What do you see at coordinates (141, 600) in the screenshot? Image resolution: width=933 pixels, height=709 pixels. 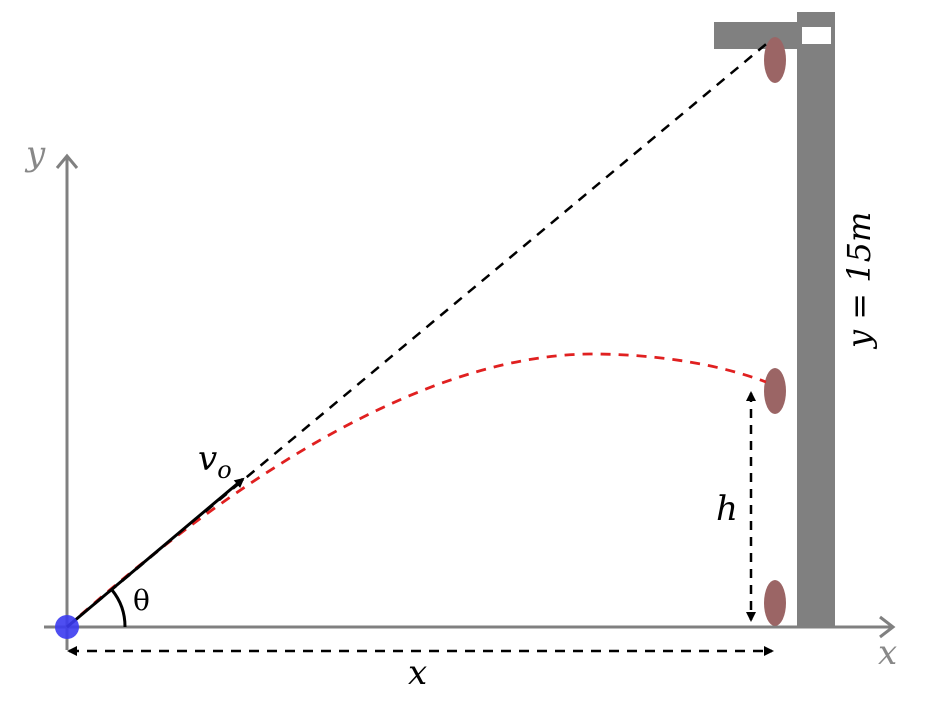 I see `angle-label: θ` at bounding box center [141, 600].